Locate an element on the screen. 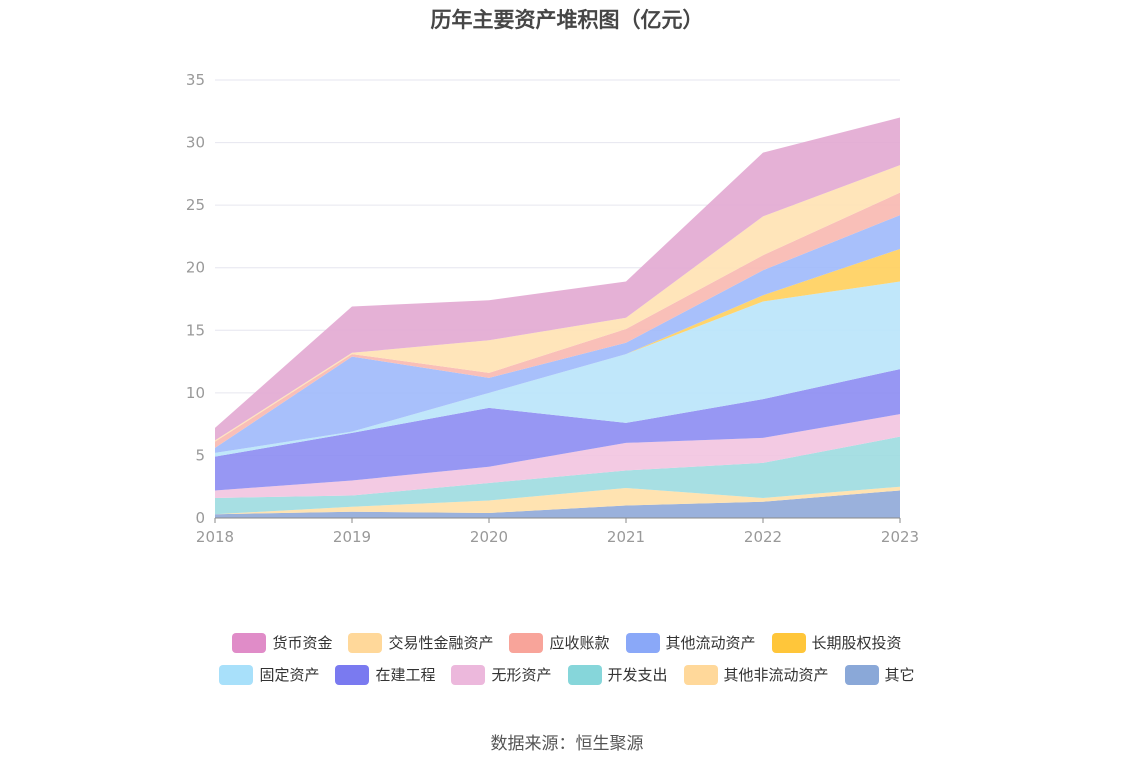  area-在建工程 is located at coordinates (557, 430).